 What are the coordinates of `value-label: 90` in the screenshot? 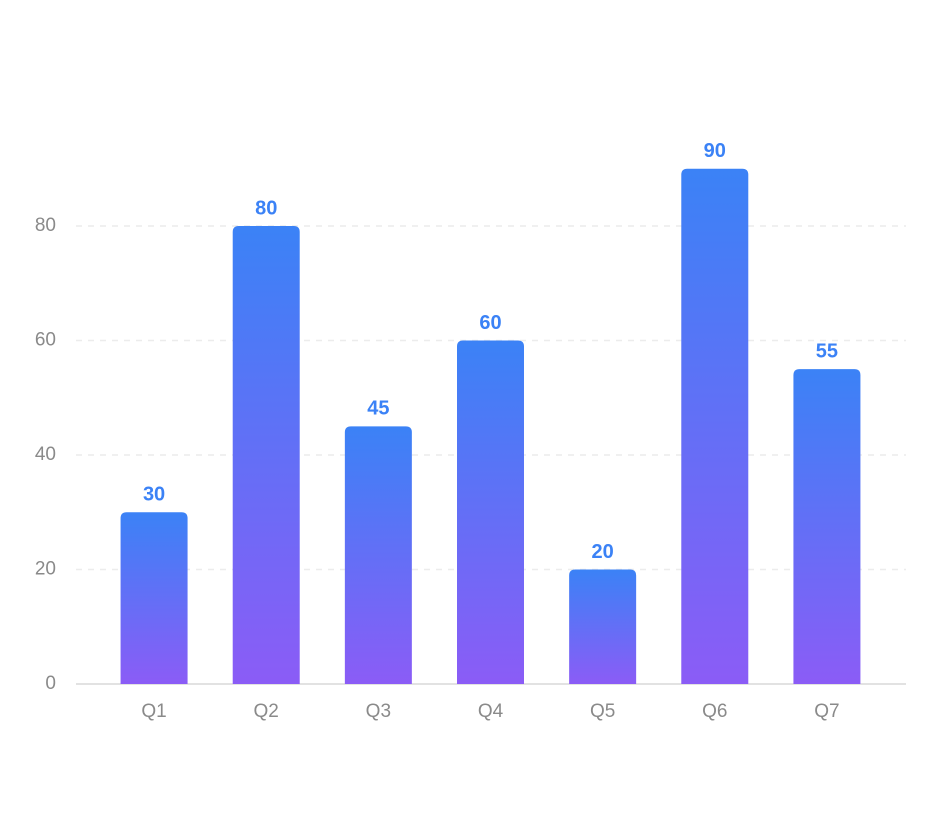 It's located at (715, 151).